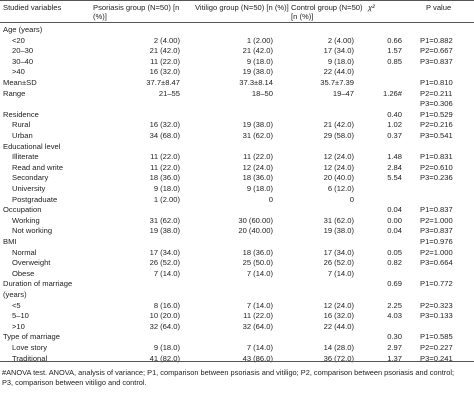 This screenshot has height=409, width=474. I want to click on vitiligo-cell: 11 (22.0), so click(258, 316).